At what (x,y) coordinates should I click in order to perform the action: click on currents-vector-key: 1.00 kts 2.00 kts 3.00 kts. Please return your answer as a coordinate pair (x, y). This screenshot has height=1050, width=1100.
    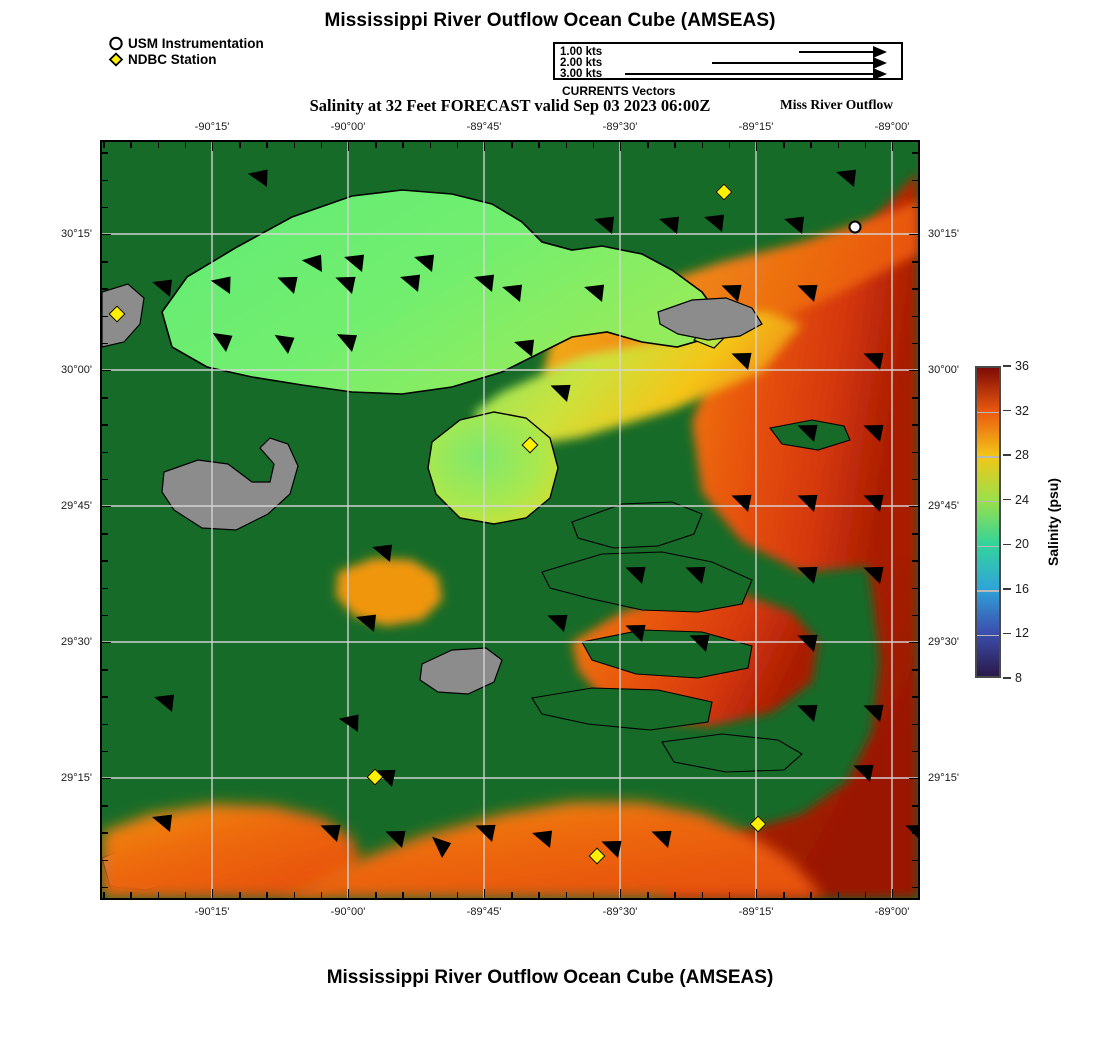
    Looking at the image, I should click on (728, 61).